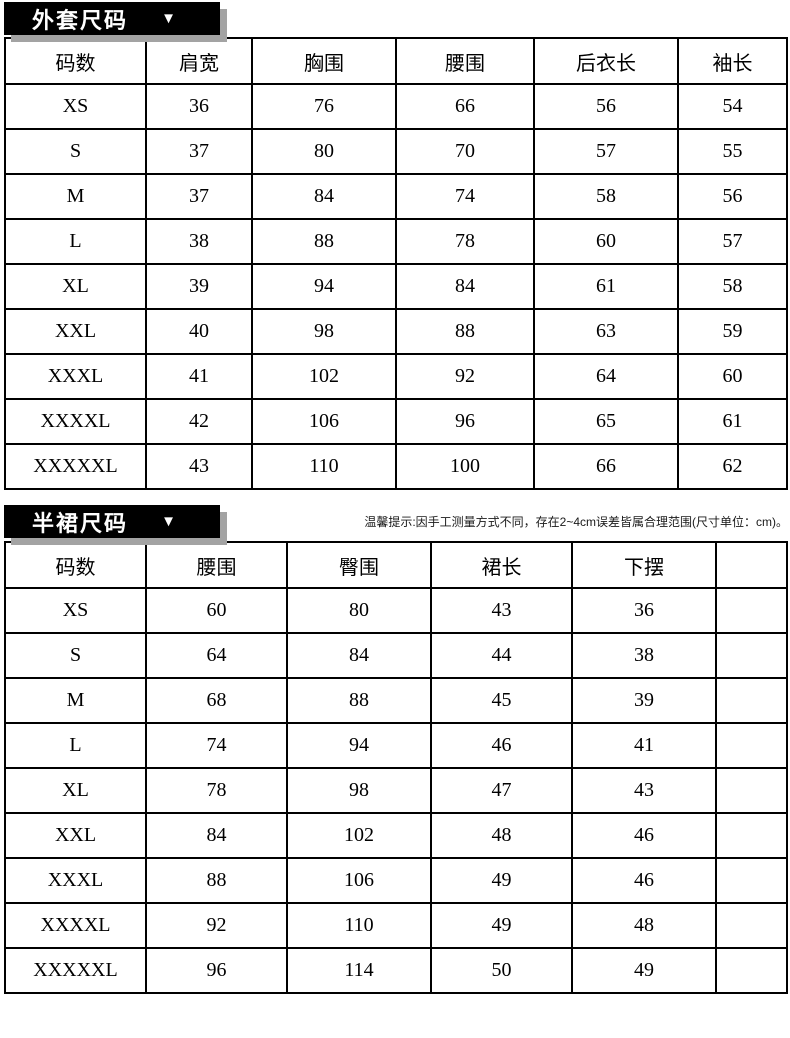 This screenshot has height=1038, width=790. I want to click on coat-section-title: 外套尺码, so click(80, 20).